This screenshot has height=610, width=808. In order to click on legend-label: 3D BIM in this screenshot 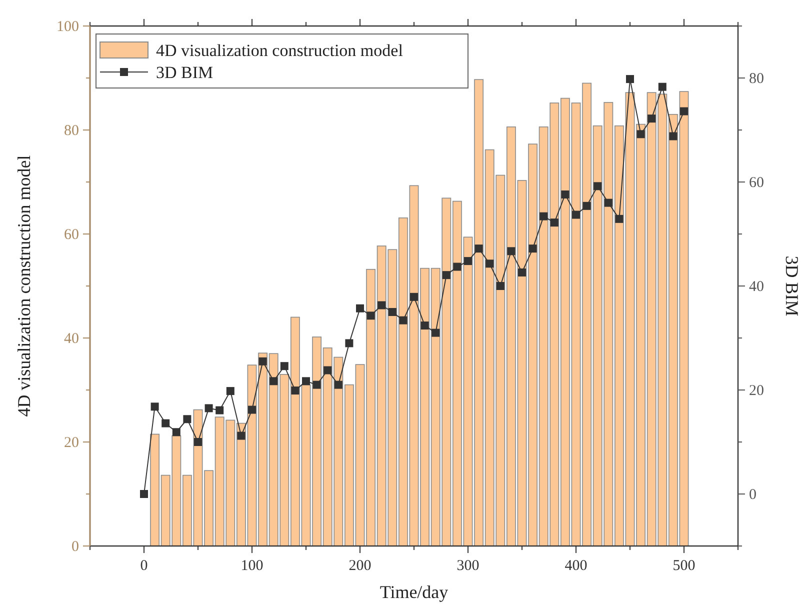, I will do `click(185, 72)`.